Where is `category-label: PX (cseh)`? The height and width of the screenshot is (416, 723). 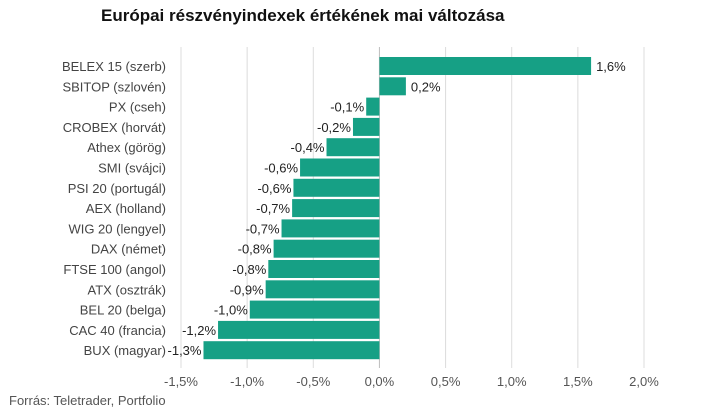
category-label: PX (cseh) is located at coordinates (137, 107).